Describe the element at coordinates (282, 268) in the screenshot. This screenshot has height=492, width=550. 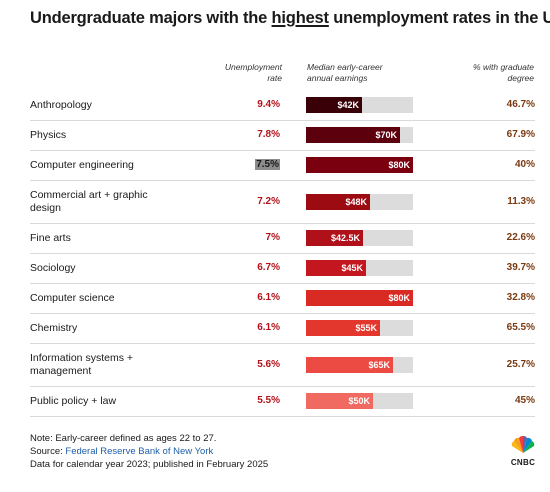
I see `table-row: Sociology 6.7% $45K 39.7%` at that location.